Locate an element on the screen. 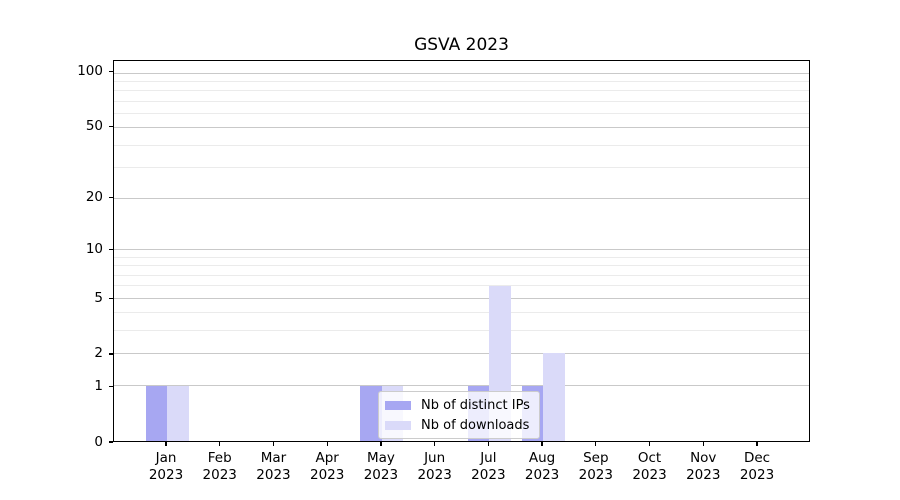 The image size is (900, 500). x-tick-label: Jul 2023 is located at coordinates (488, 466).